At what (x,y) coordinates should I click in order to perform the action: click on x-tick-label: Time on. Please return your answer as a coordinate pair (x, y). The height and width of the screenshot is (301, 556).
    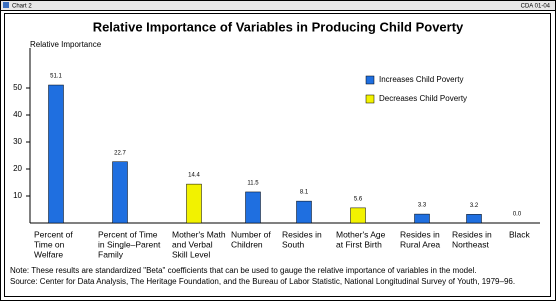
    Looking at the image, I should click on (49, 244).